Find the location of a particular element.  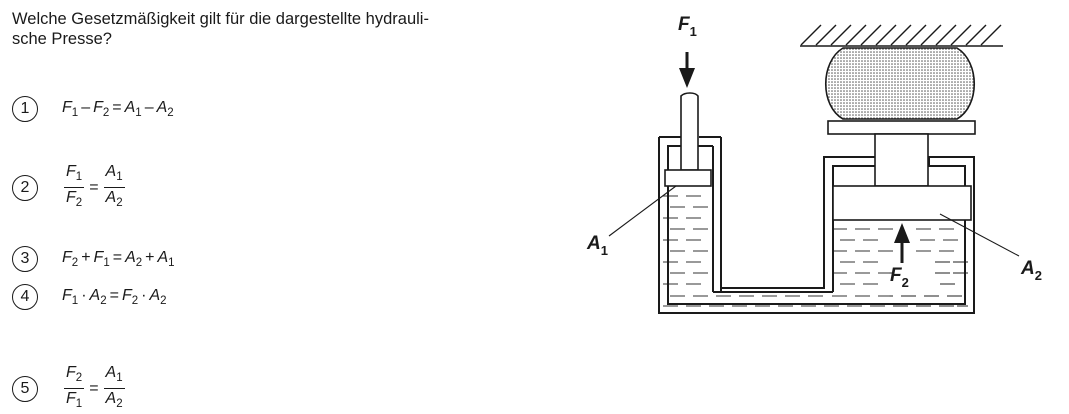

option-number: 3 is located at coordinates (25, 259).